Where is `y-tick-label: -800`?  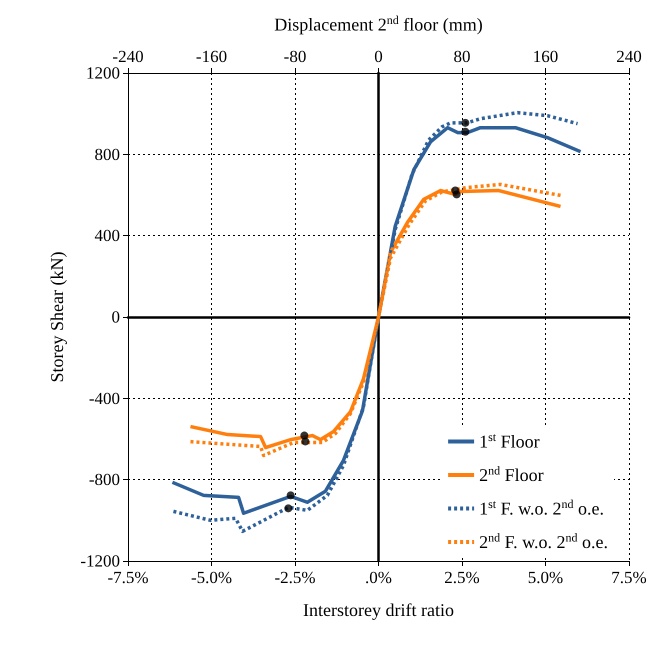
y-tick-label: -800 is located at coordinates (104, 480).